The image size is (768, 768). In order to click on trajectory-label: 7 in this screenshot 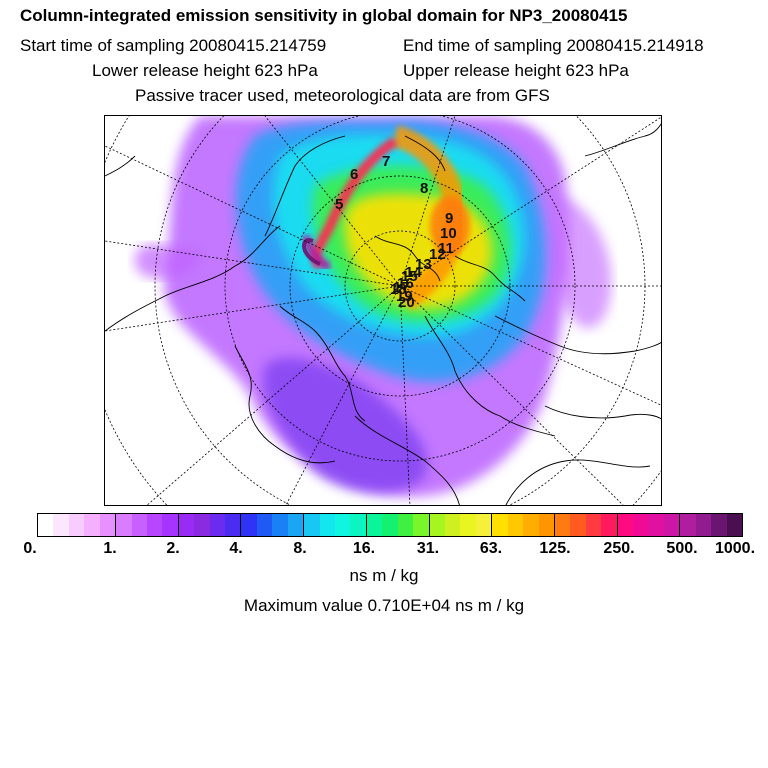, I will do `click(386, 161)`.